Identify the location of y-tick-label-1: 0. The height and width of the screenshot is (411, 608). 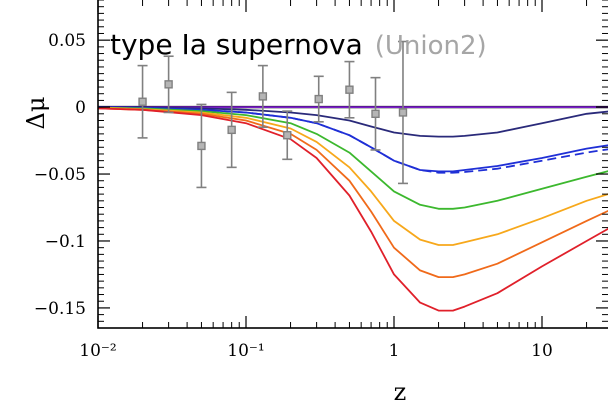
(80, 108).